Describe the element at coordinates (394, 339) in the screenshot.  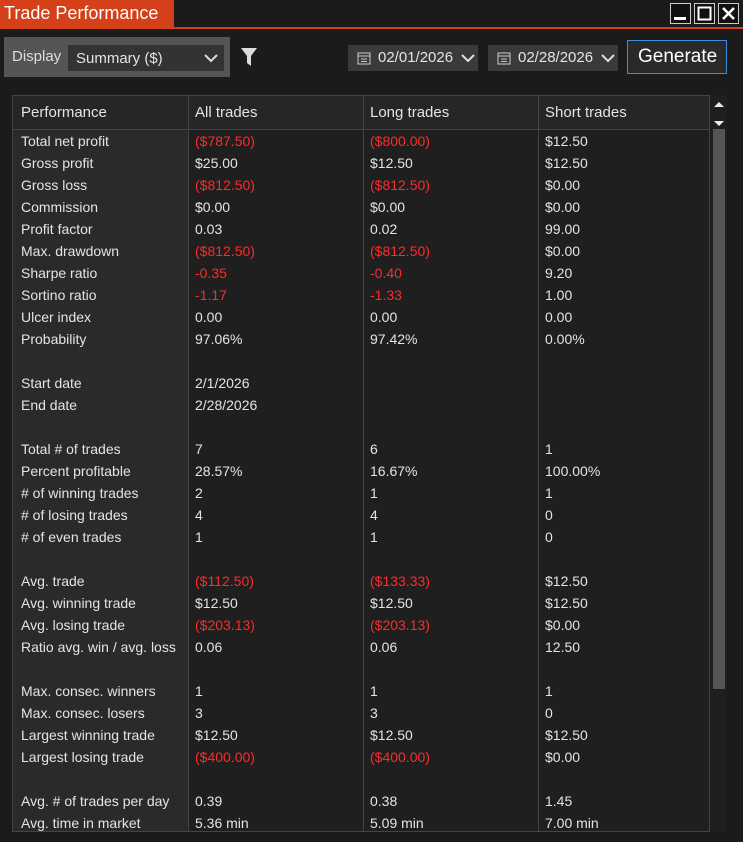
I see `cell-value: 97.42%` at that location.